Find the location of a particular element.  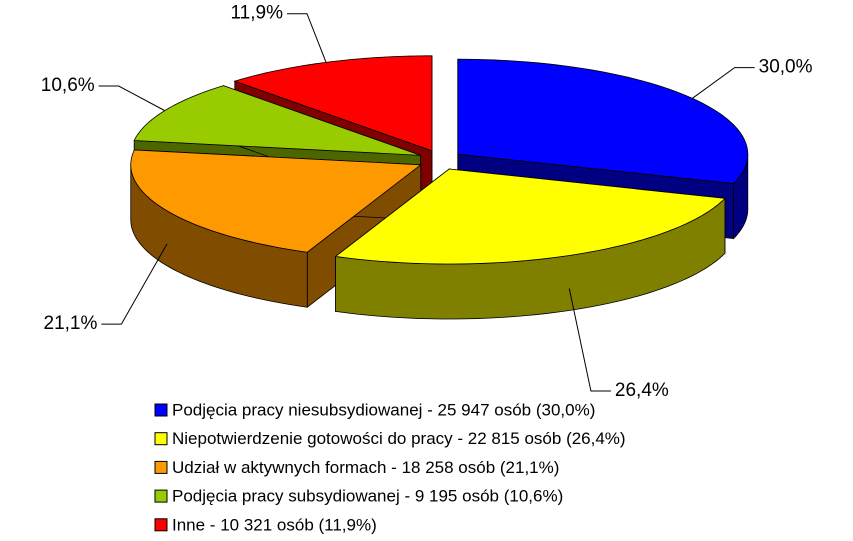

data-label: 11,9% is located at coordinates (257, 13).